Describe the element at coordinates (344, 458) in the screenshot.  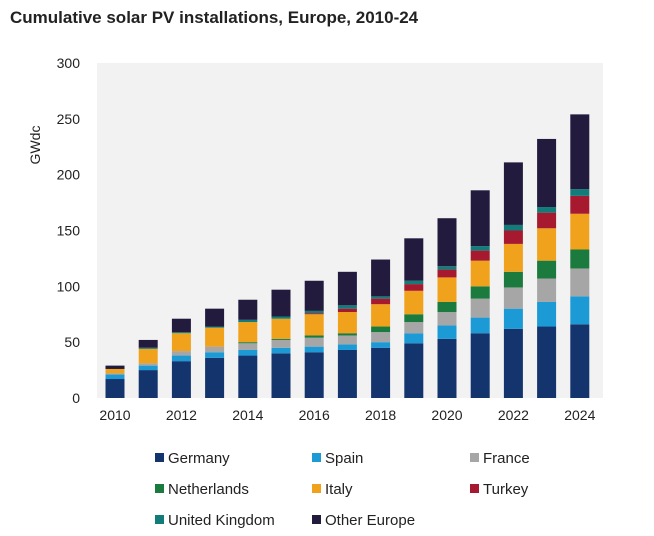
I see `legend-label: Spain` at that location.